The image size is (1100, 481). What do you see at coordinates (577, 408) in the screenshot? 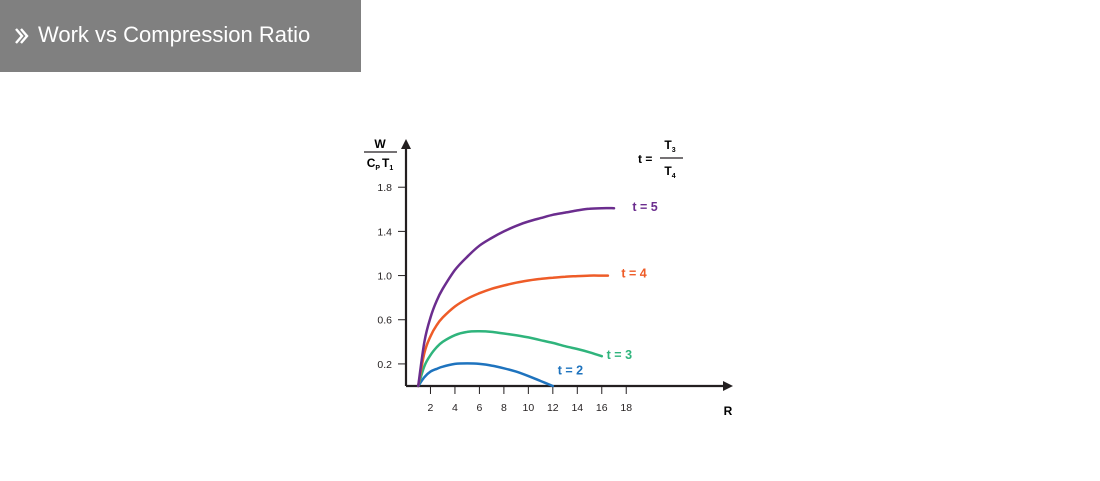
I see `x-tick-label-14: 14` at bounding box center [577, 408].